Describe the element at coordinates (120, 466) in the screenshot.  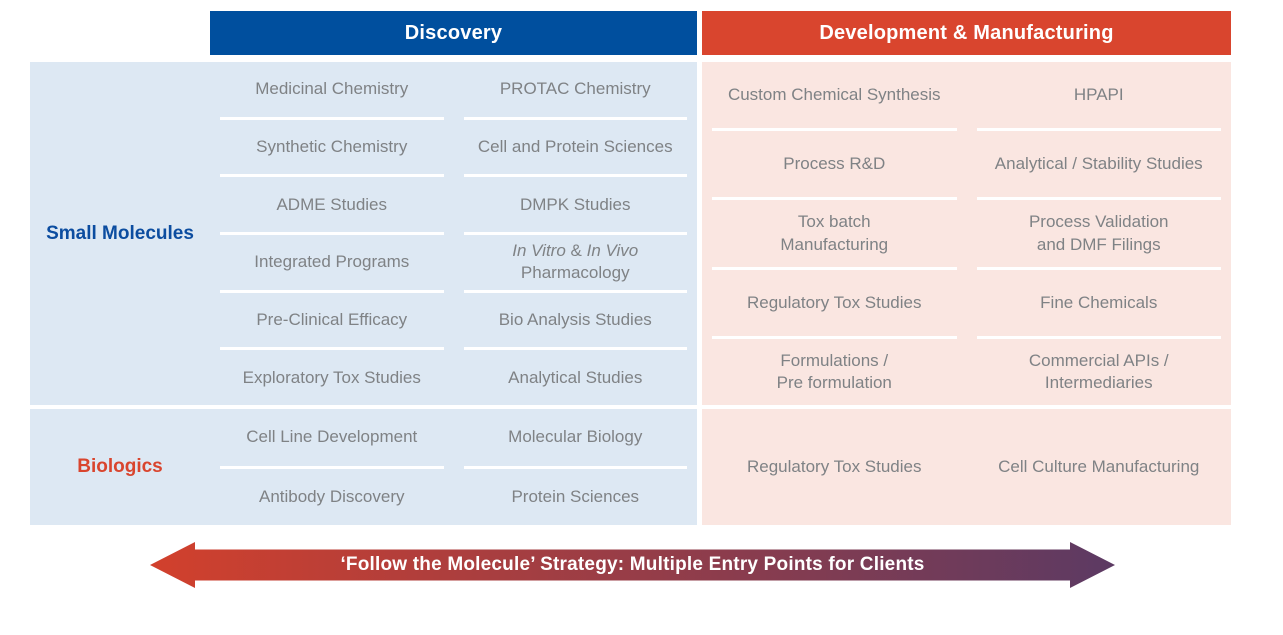
I see `row-label-biologics: Biologics` at that location.